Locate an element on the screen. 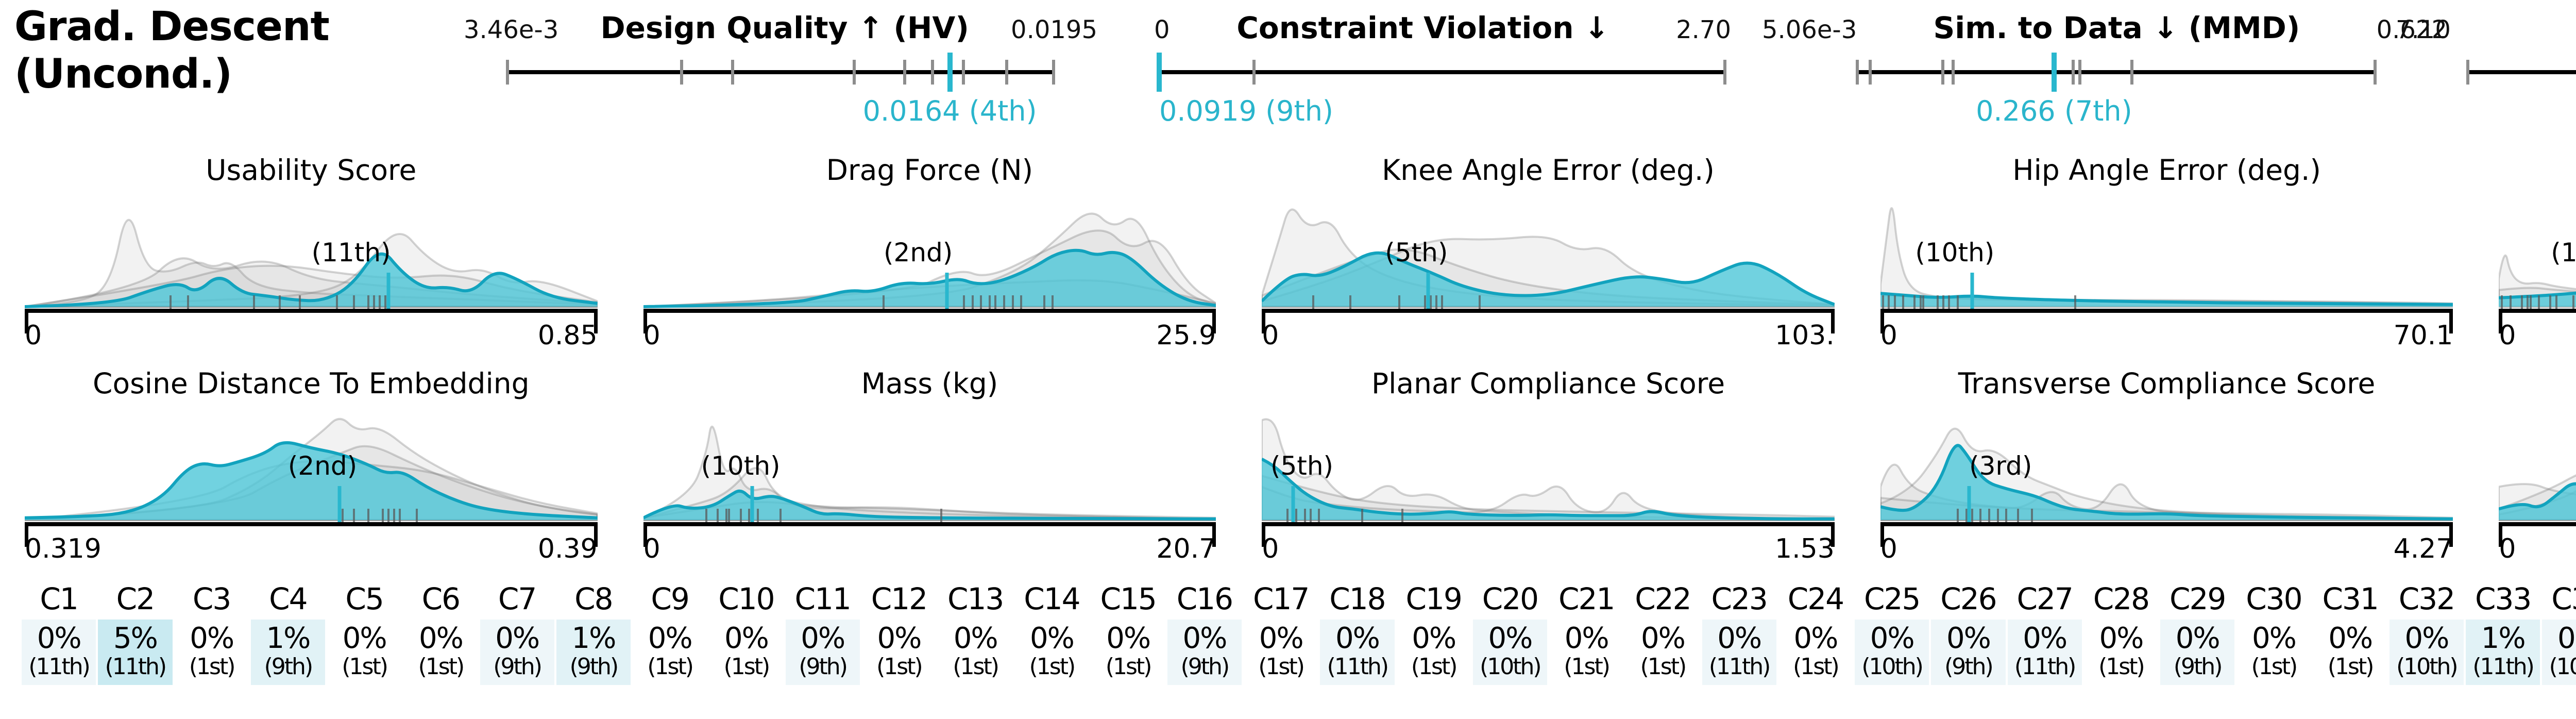  rank-annotation: (3rd) is located at coordinates (2001, 466).